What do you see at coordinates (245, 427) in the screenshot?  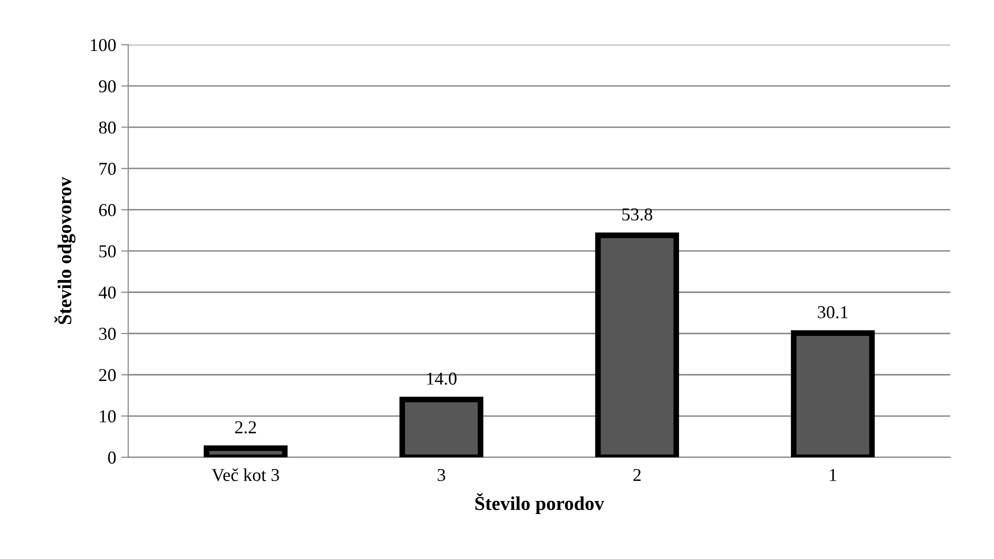 I see `data-label: 2.2` at bounding box center [245, 427].